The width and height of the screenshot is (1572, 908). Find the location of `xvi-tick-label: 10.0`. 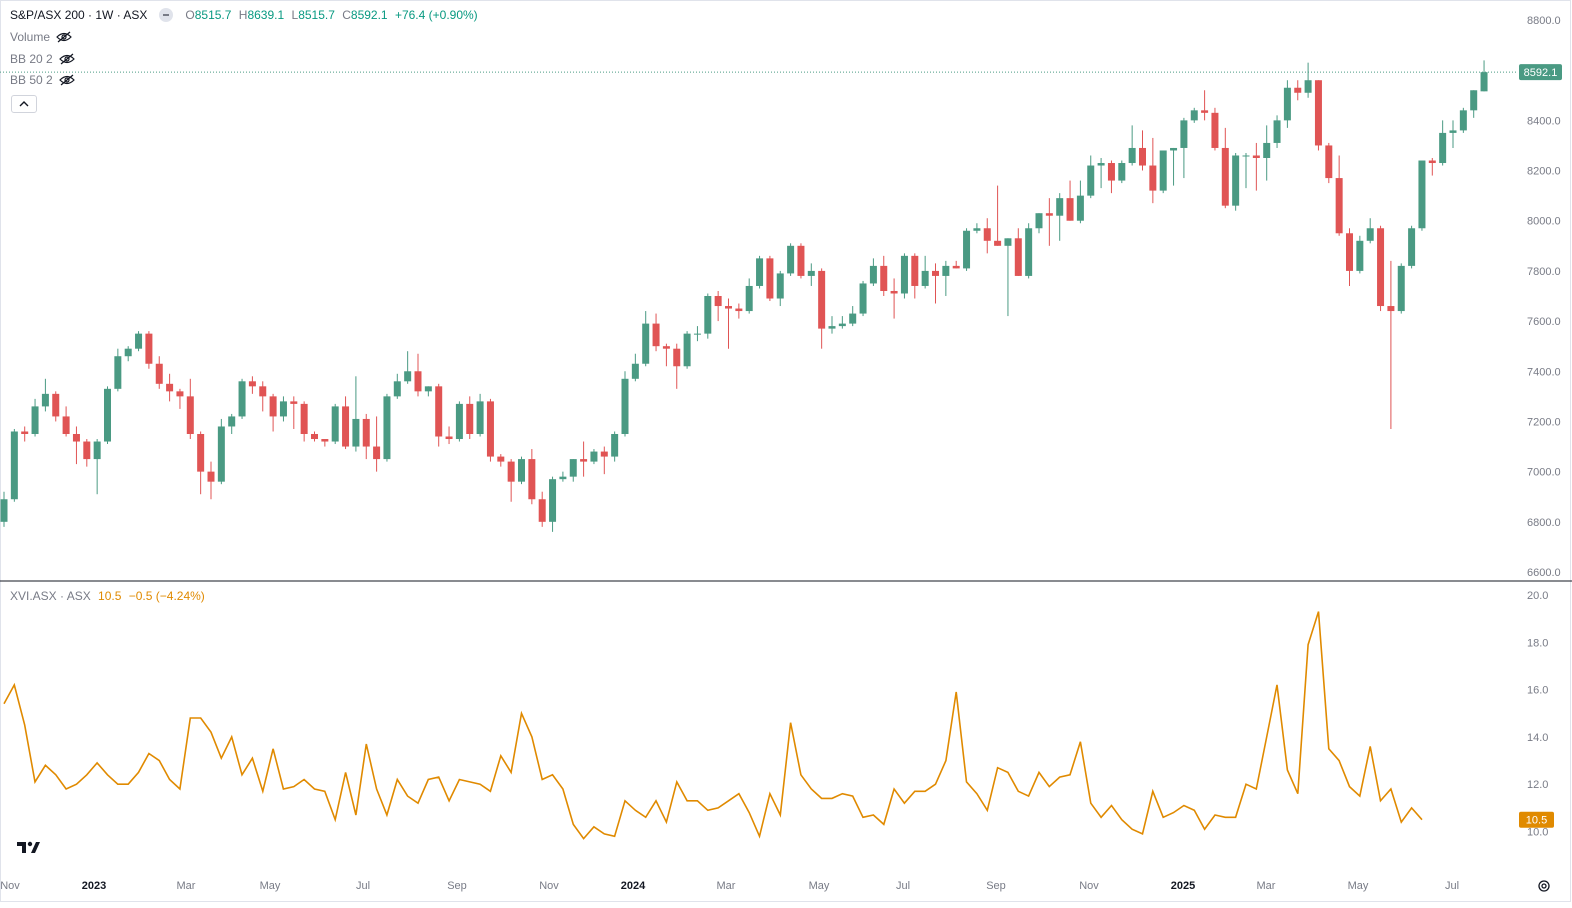

xvi-tick-label: 10.0 is located at coordinates (1537, 833).